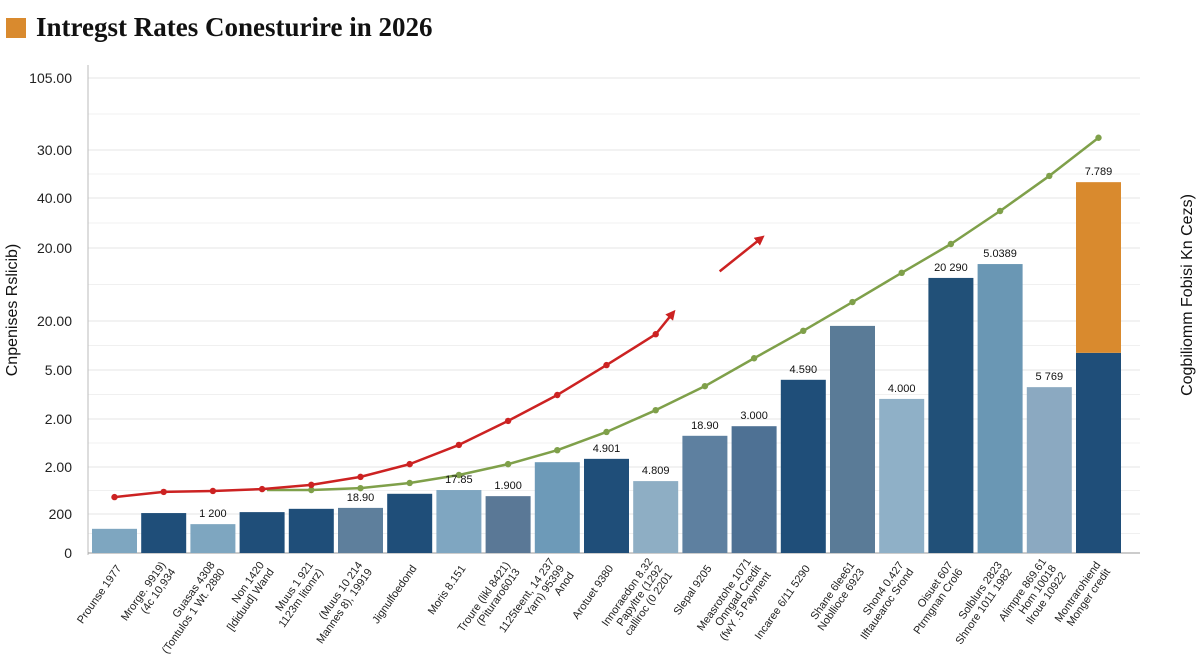 This screenshot has height=654, width=1200. I want to click on y-tick-label: 5.00, so click(58, 370).